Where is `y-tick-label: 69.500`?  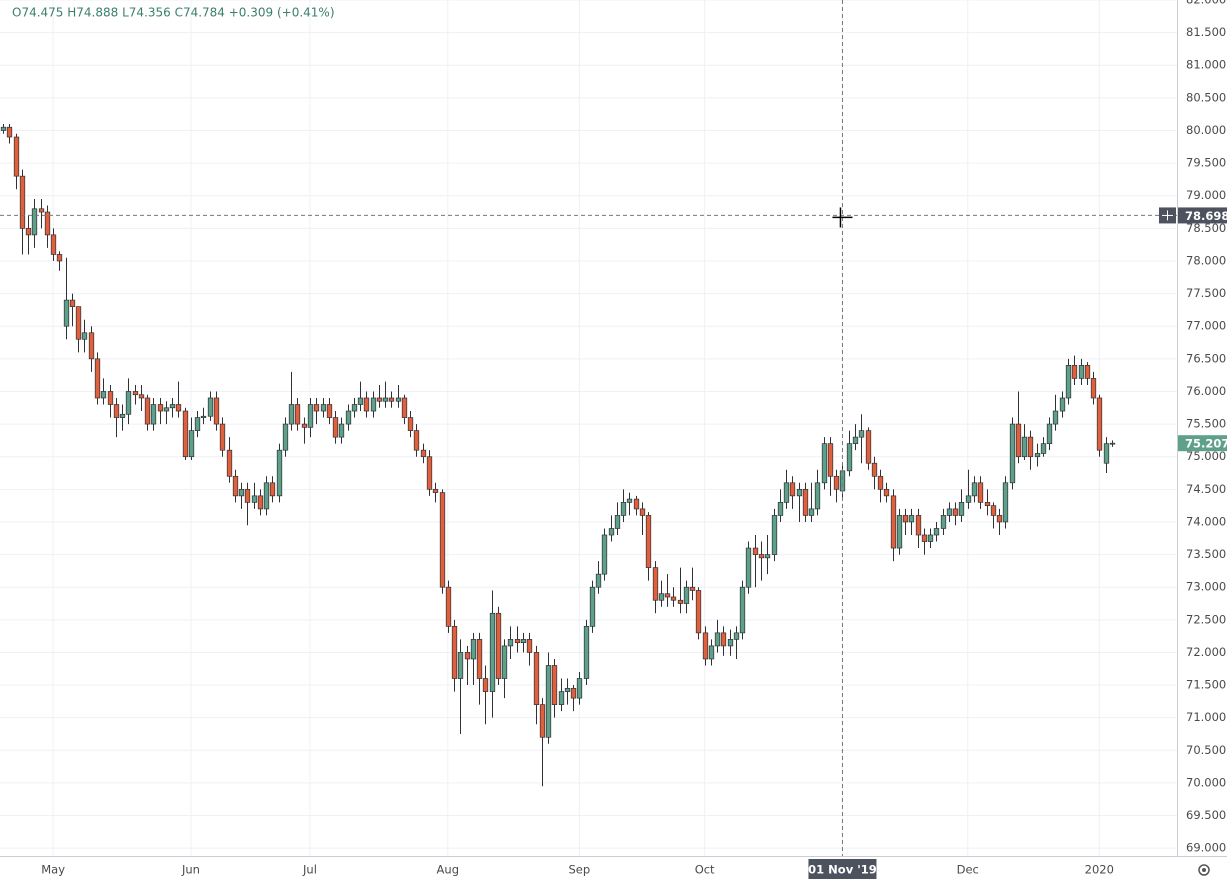
y-tick-label: 69.500 is located at coordinates (1206, 815).